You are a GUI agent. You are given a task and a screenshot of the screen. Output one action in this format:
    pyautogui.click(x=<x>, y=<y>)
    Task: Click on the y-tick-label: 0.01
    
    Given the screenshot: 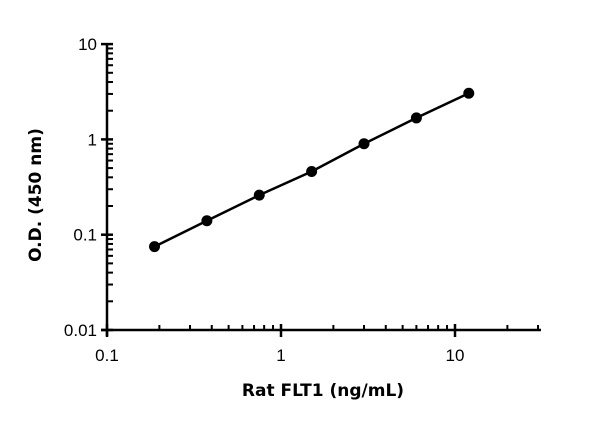 What is the action you would take?
    pyautogui.click(x=80, y=330)
    